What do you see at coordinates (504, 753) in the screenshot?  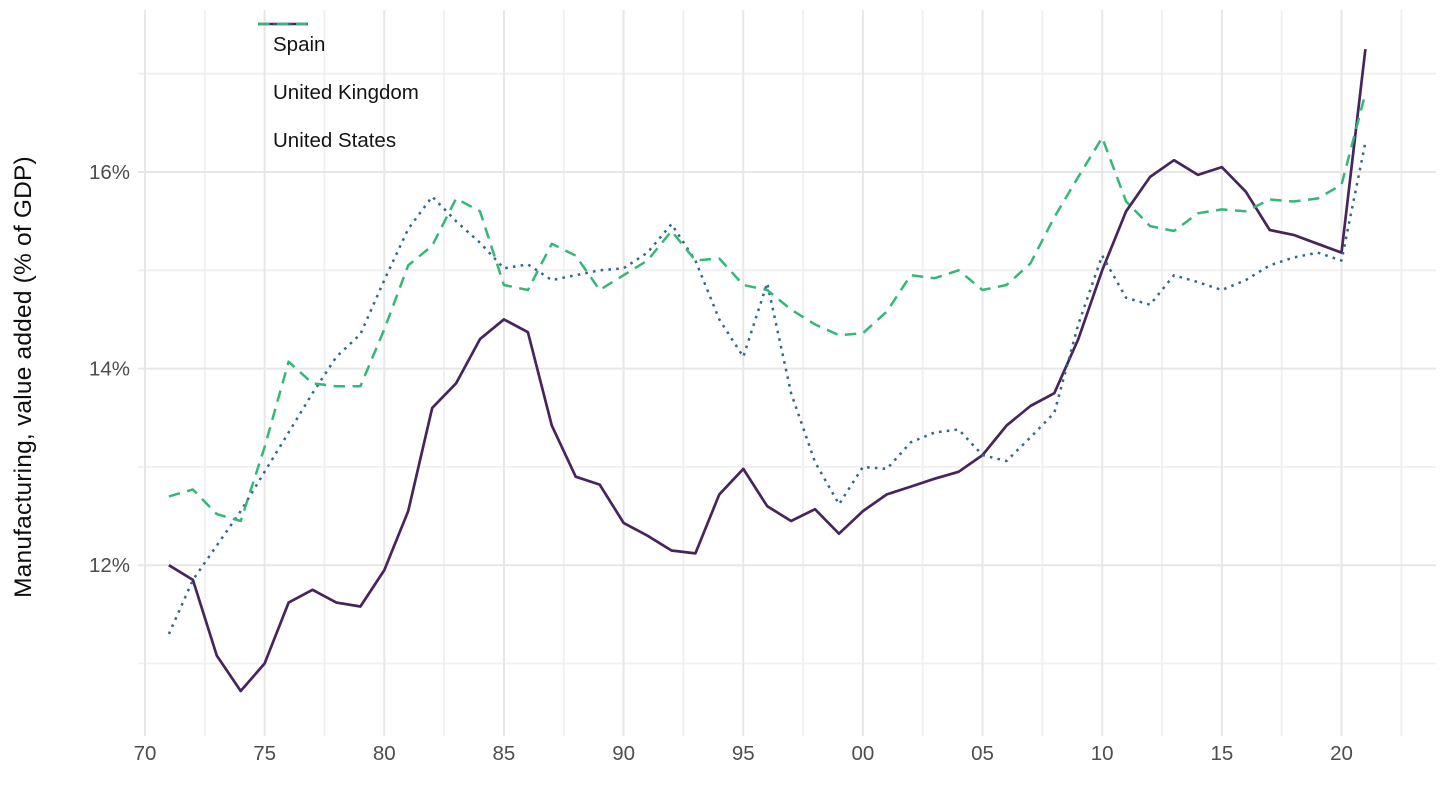 I see `x-tick-label: 85` at bounding box center [504, 753].